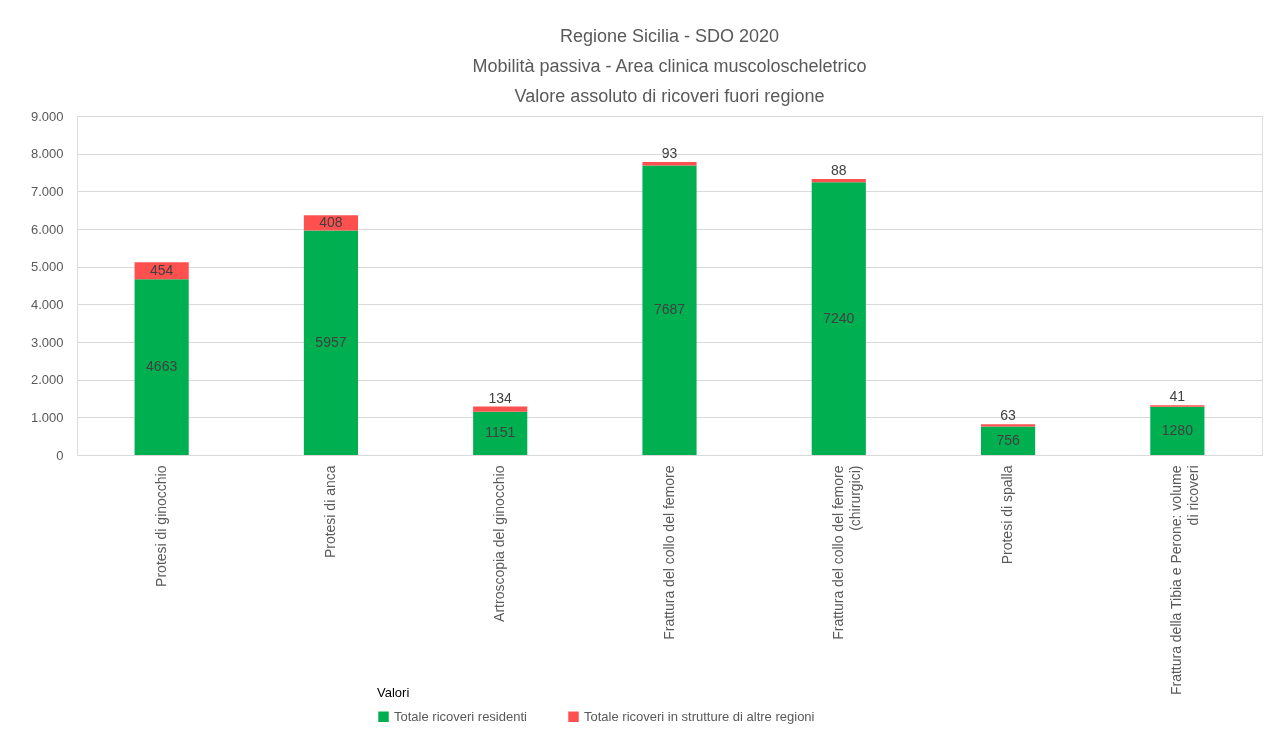  I want to click on data-label: 63, so click(1008, 415).